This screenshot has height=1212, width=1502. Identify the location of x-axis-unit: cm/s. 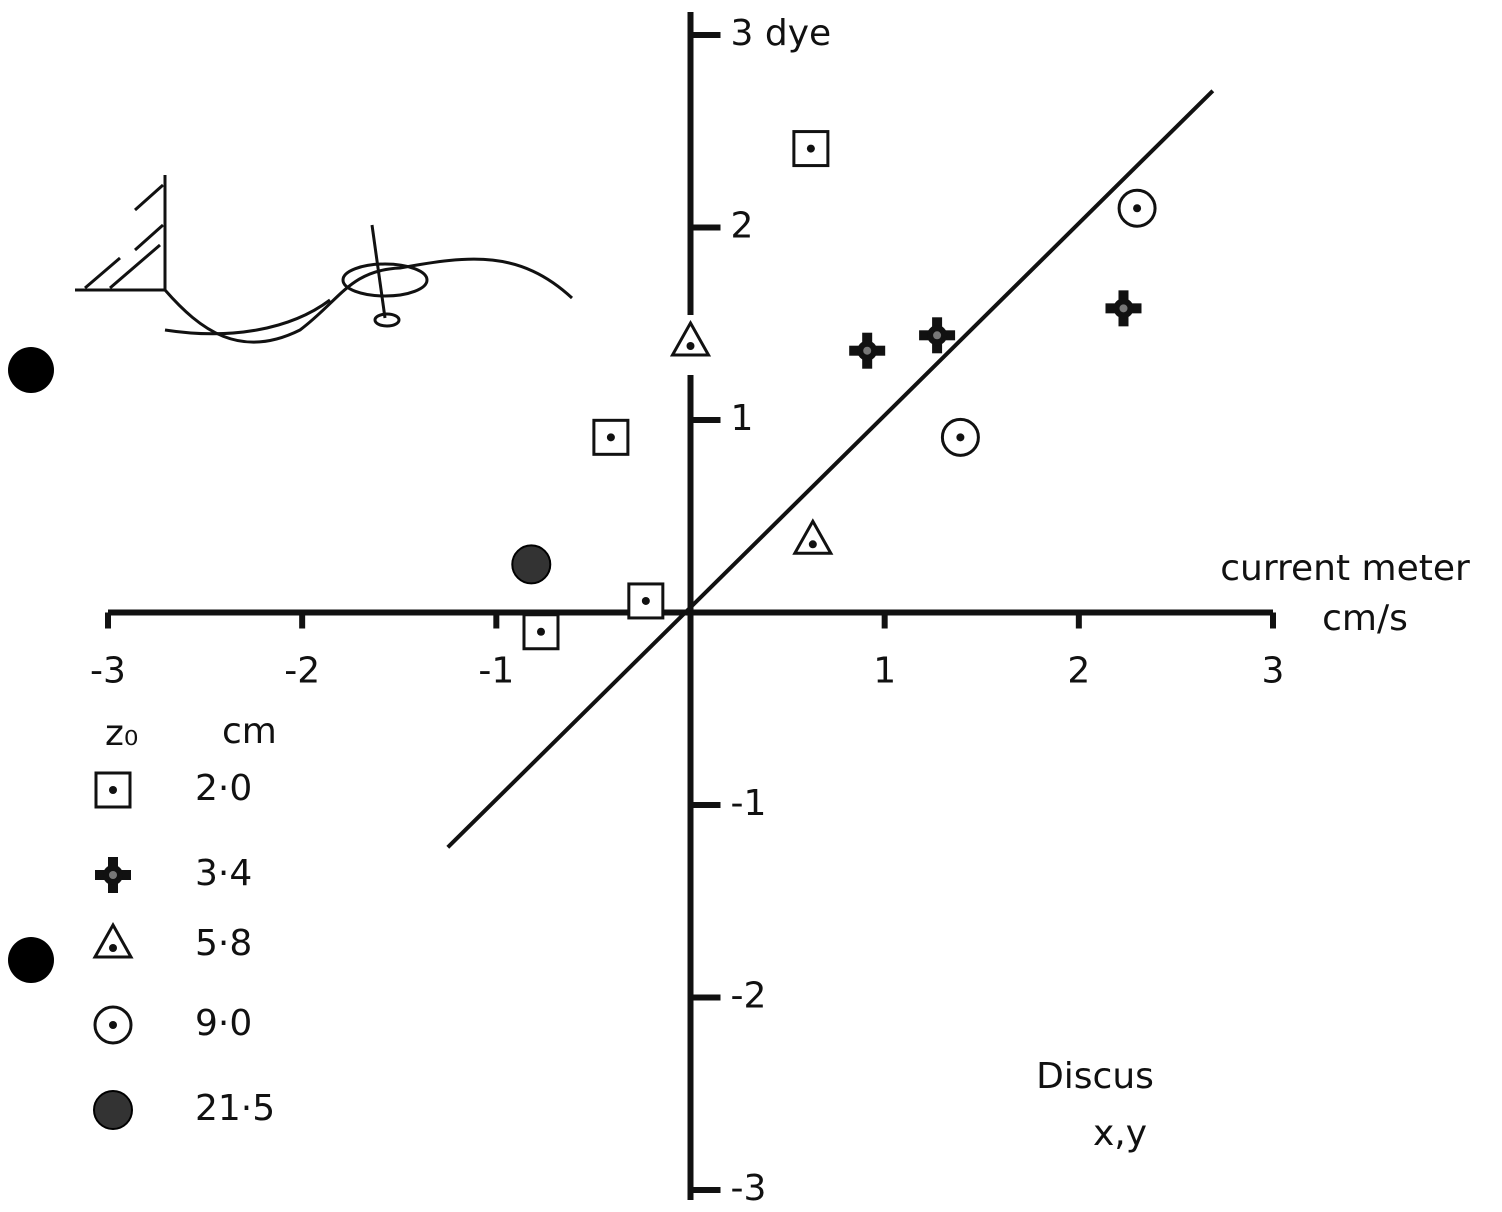
(1365, 618).